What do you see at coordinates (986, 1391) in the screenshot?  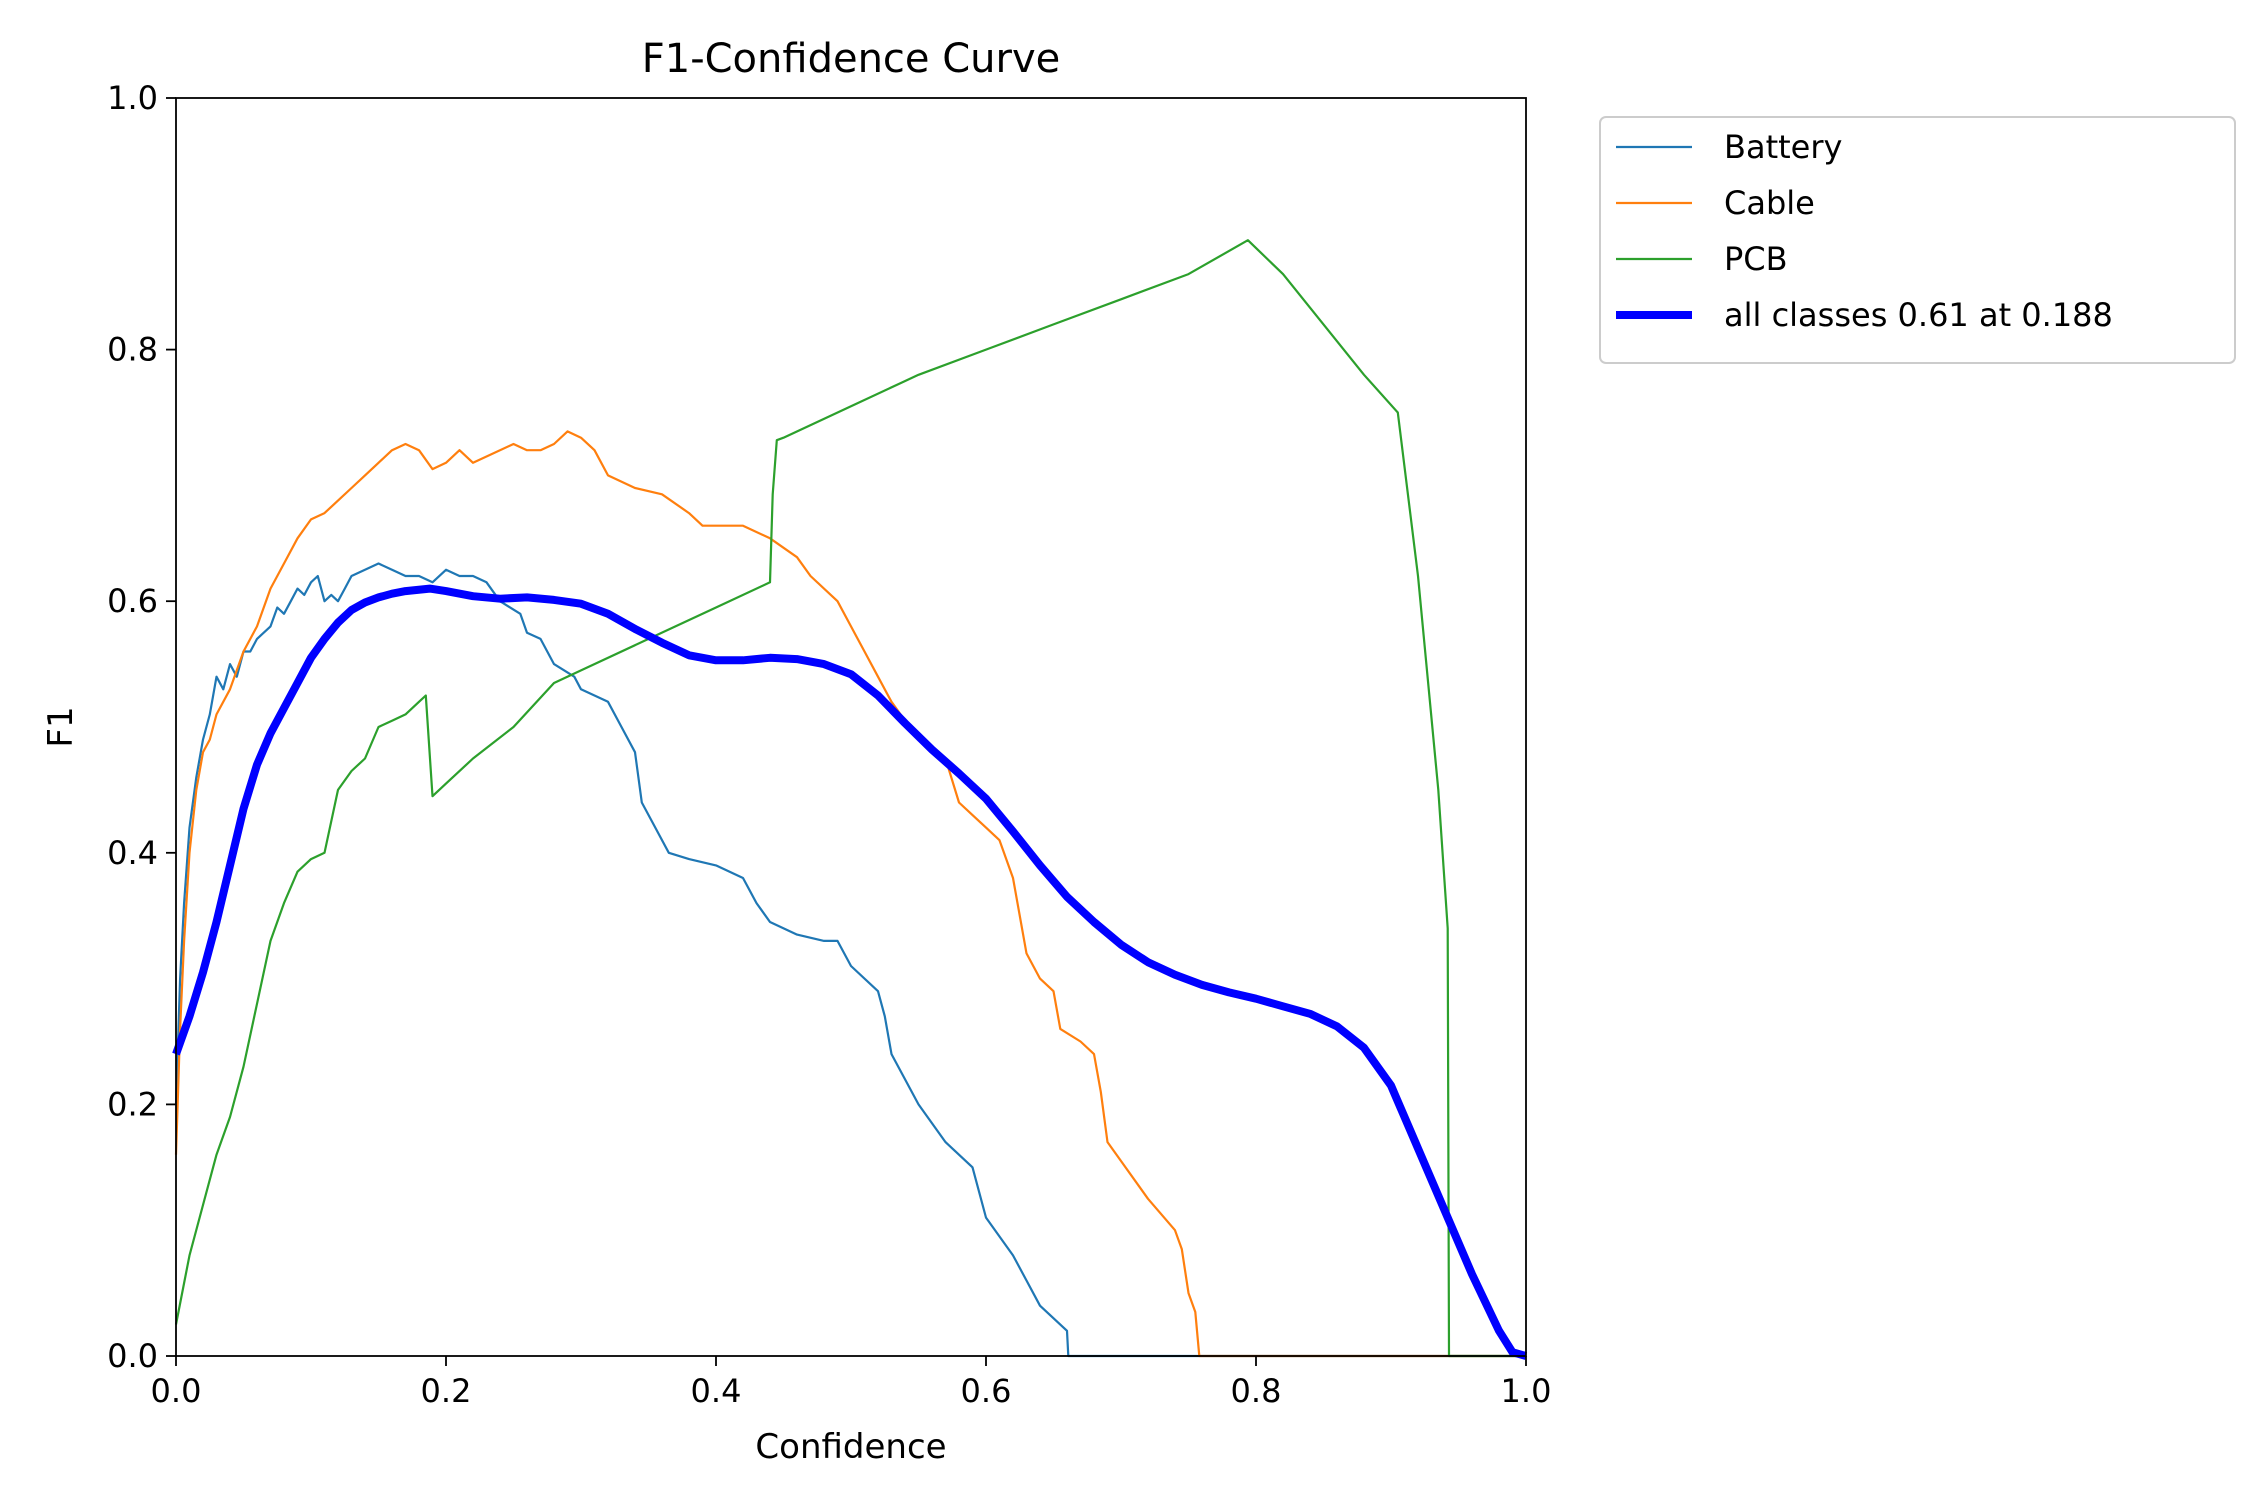 I see `x-tick-label: 0.6` at bounding box center [986, 1391].